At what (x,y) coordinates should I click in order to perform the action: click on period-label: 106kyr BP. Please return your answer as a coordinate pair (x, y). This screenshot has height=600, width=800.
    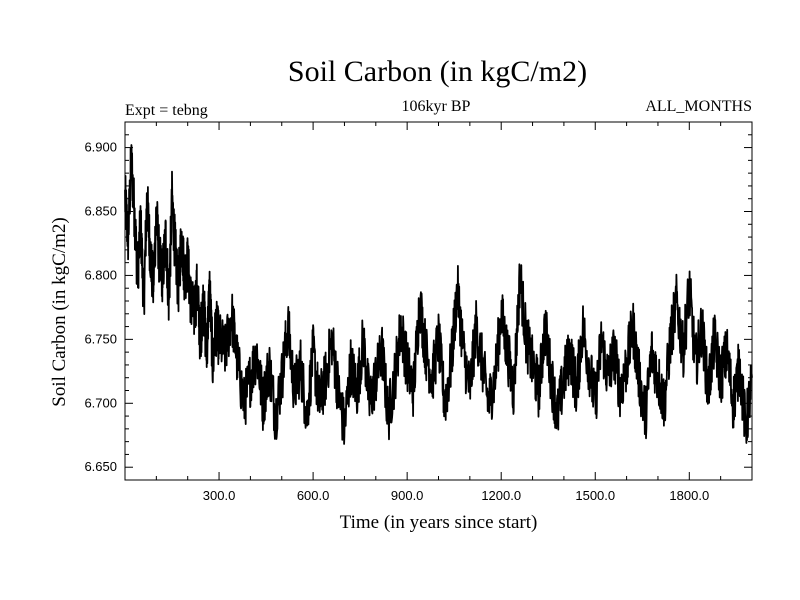
    Looking at the image, I should click on (436, 106).